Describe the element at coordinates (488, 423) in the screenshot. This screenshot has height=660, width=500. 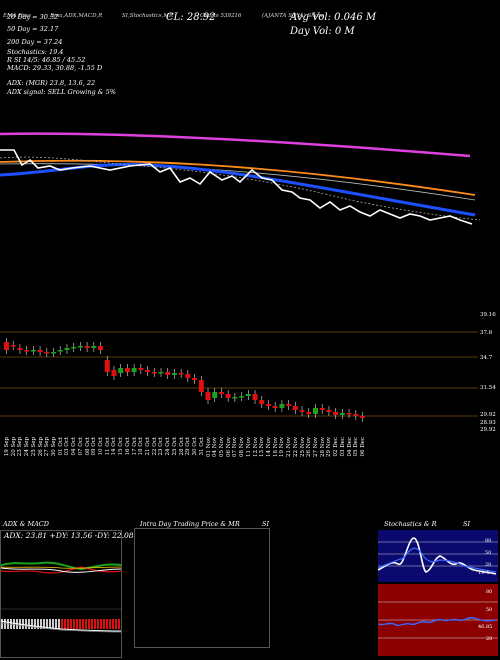
I see `price-axis-5: 28.93` at that location.